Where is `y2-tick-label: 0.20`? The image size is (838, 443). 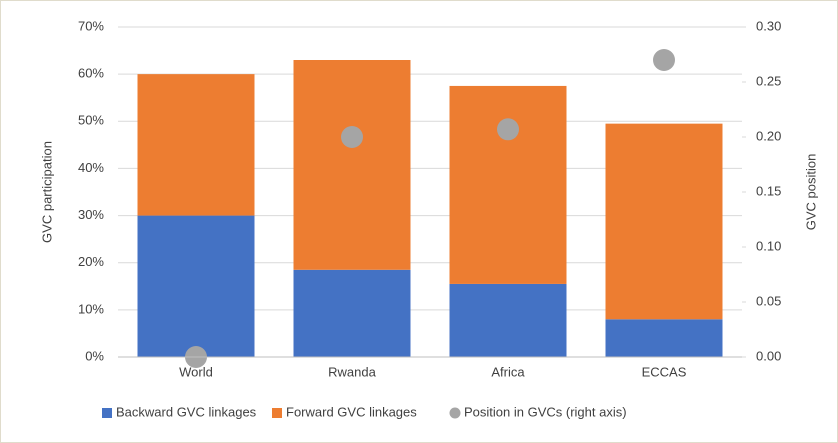
y2-tick-label: 0.20 is located at coordinates (768, 135).